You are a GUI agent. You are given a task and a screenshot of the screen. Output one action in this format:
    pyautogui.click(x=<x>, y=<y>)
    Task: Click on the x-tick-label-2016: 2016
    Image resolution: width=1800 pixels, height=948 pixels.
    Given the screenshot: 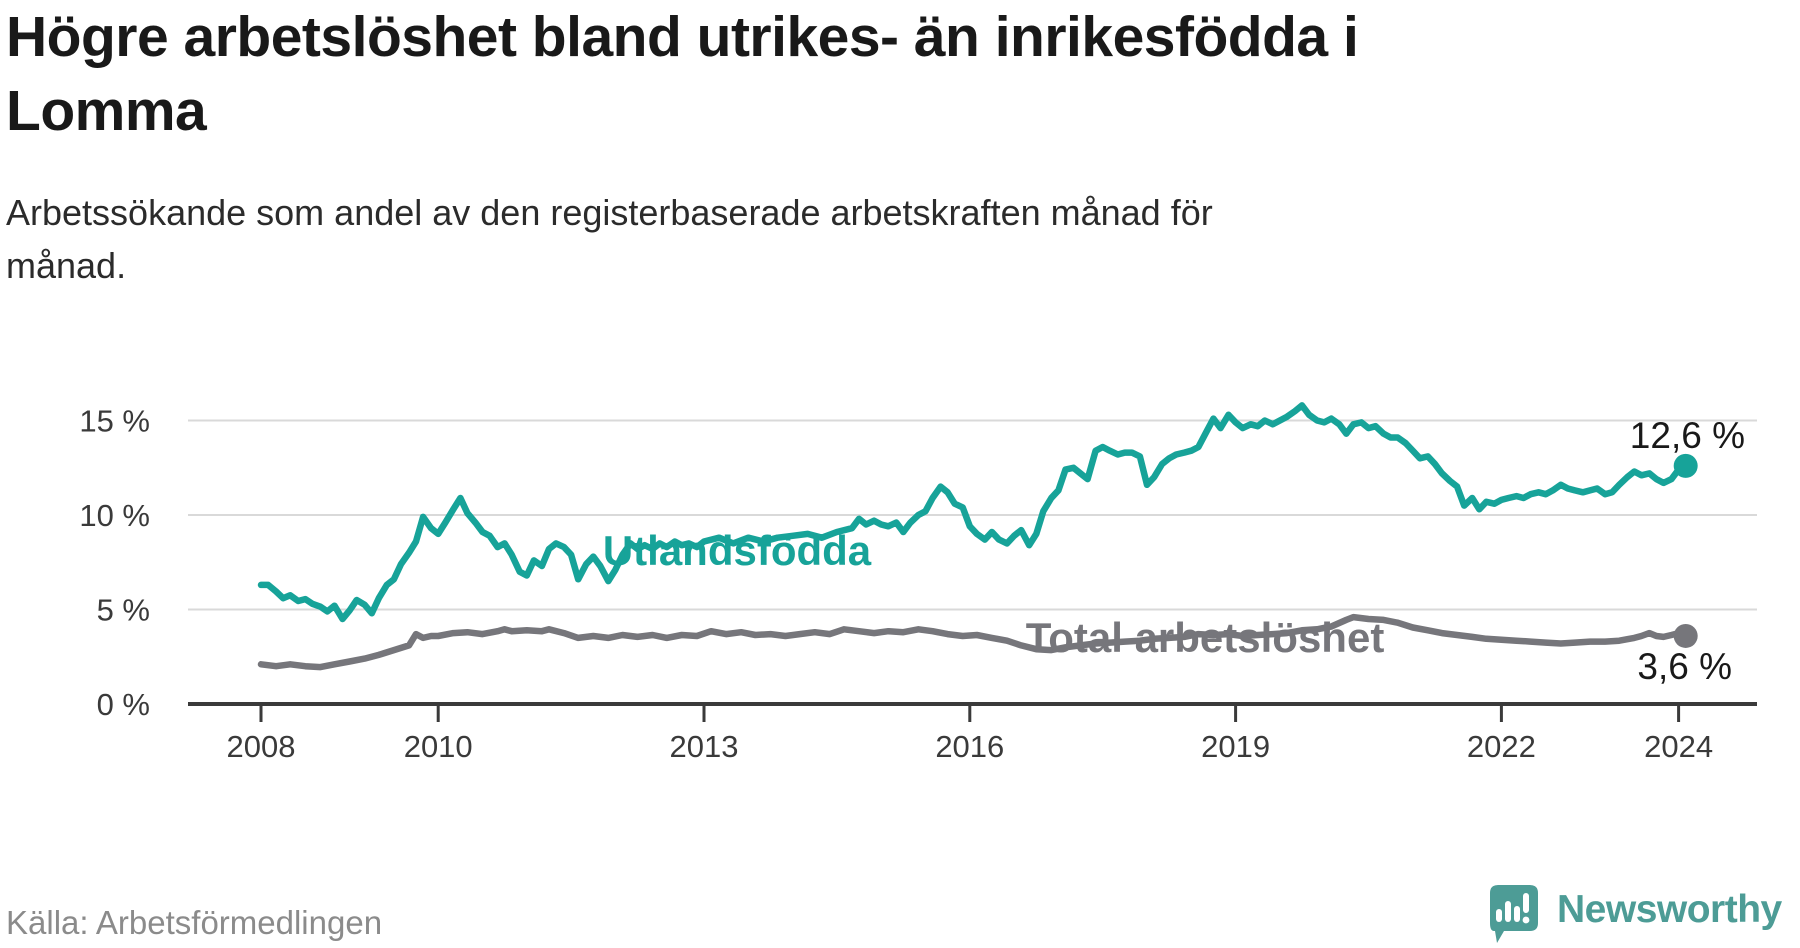 What is the action you would take?
    pyautogui.click(x=969, y=746)
    